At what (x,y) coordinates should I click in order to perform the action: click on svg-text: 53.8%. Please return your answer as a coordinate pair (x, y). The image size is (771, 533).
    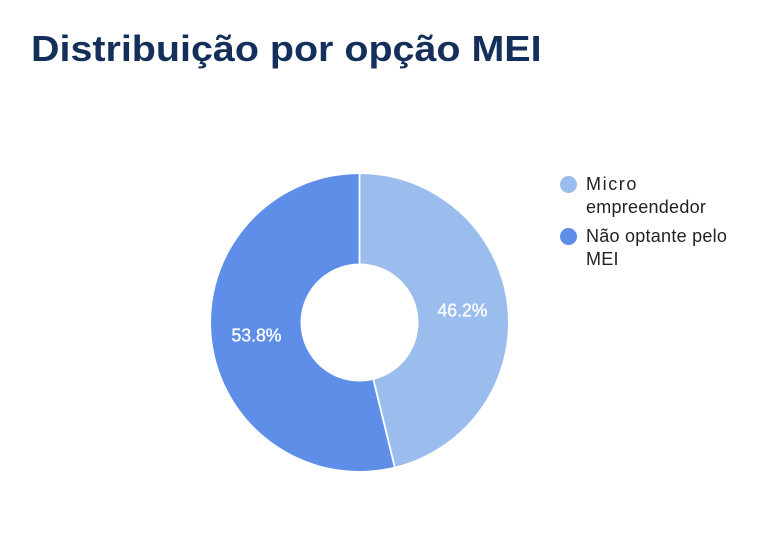
    Looking at the image, I should click on (257, 335).